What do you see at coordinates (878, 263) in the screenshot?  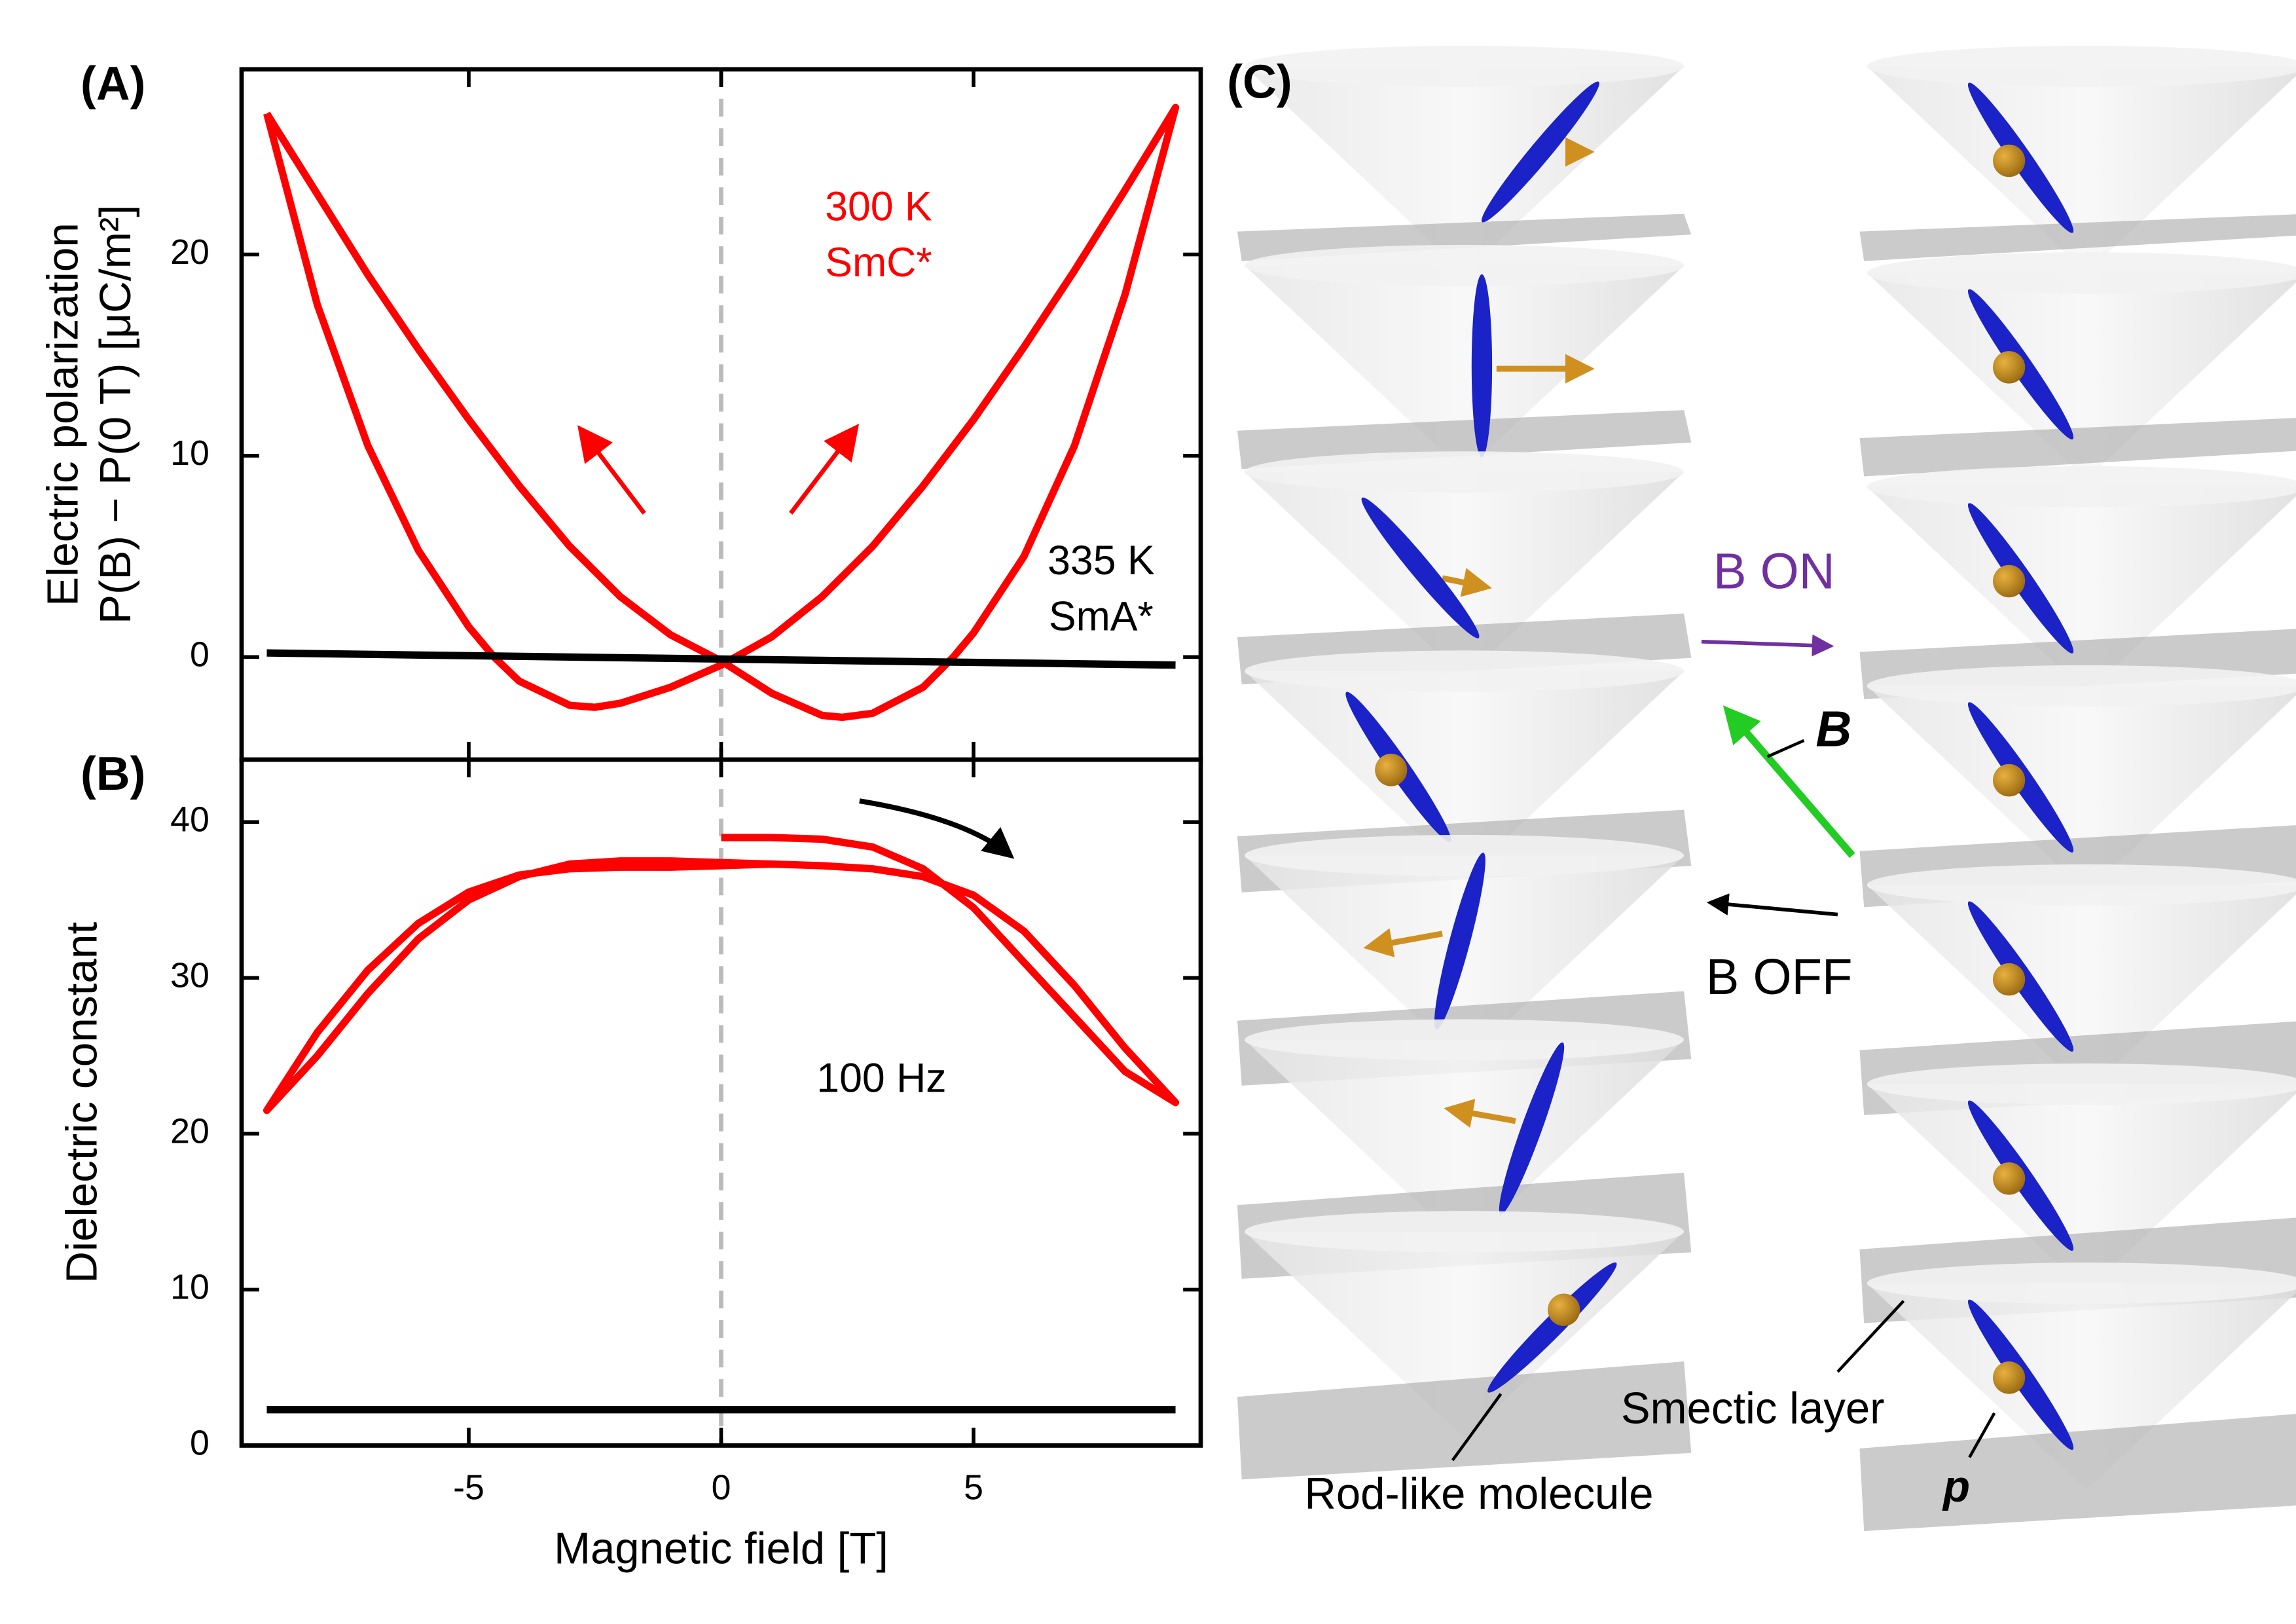 I see `annotation: SmC*` at bounding box center [878, 263].